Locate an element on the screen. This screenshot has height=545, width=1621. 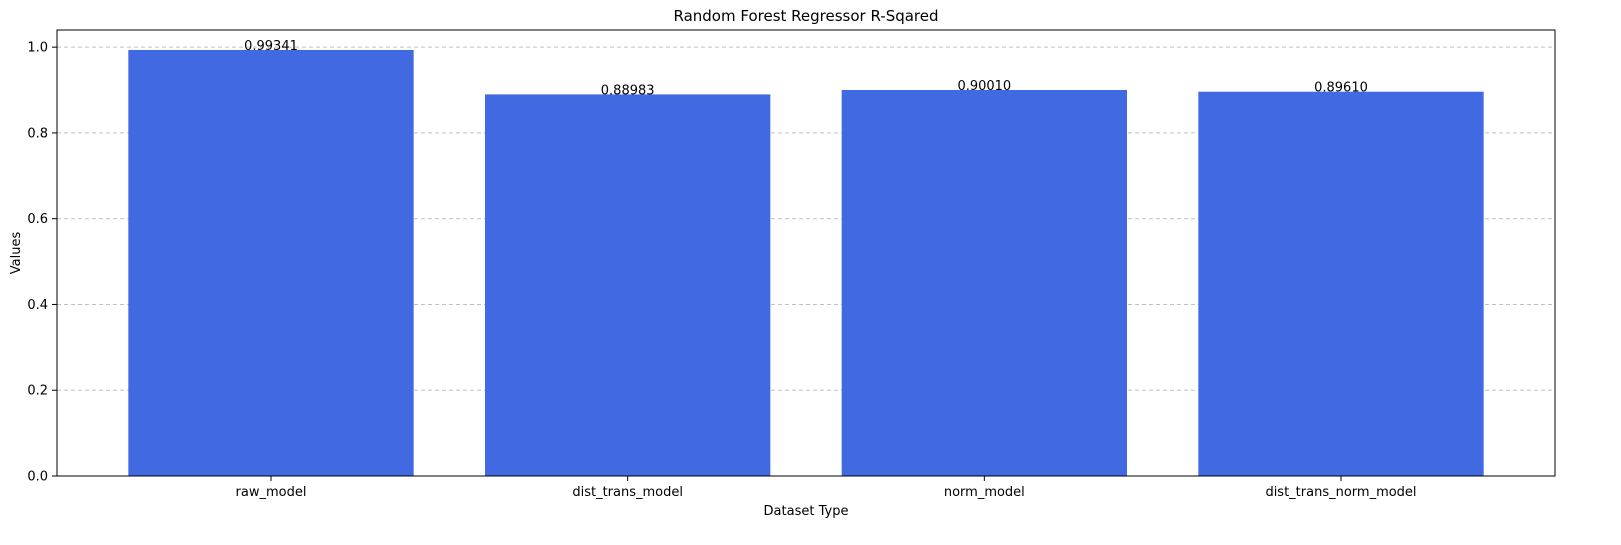
y-tick-label: 0.8 is located at coordinates (37, 133).